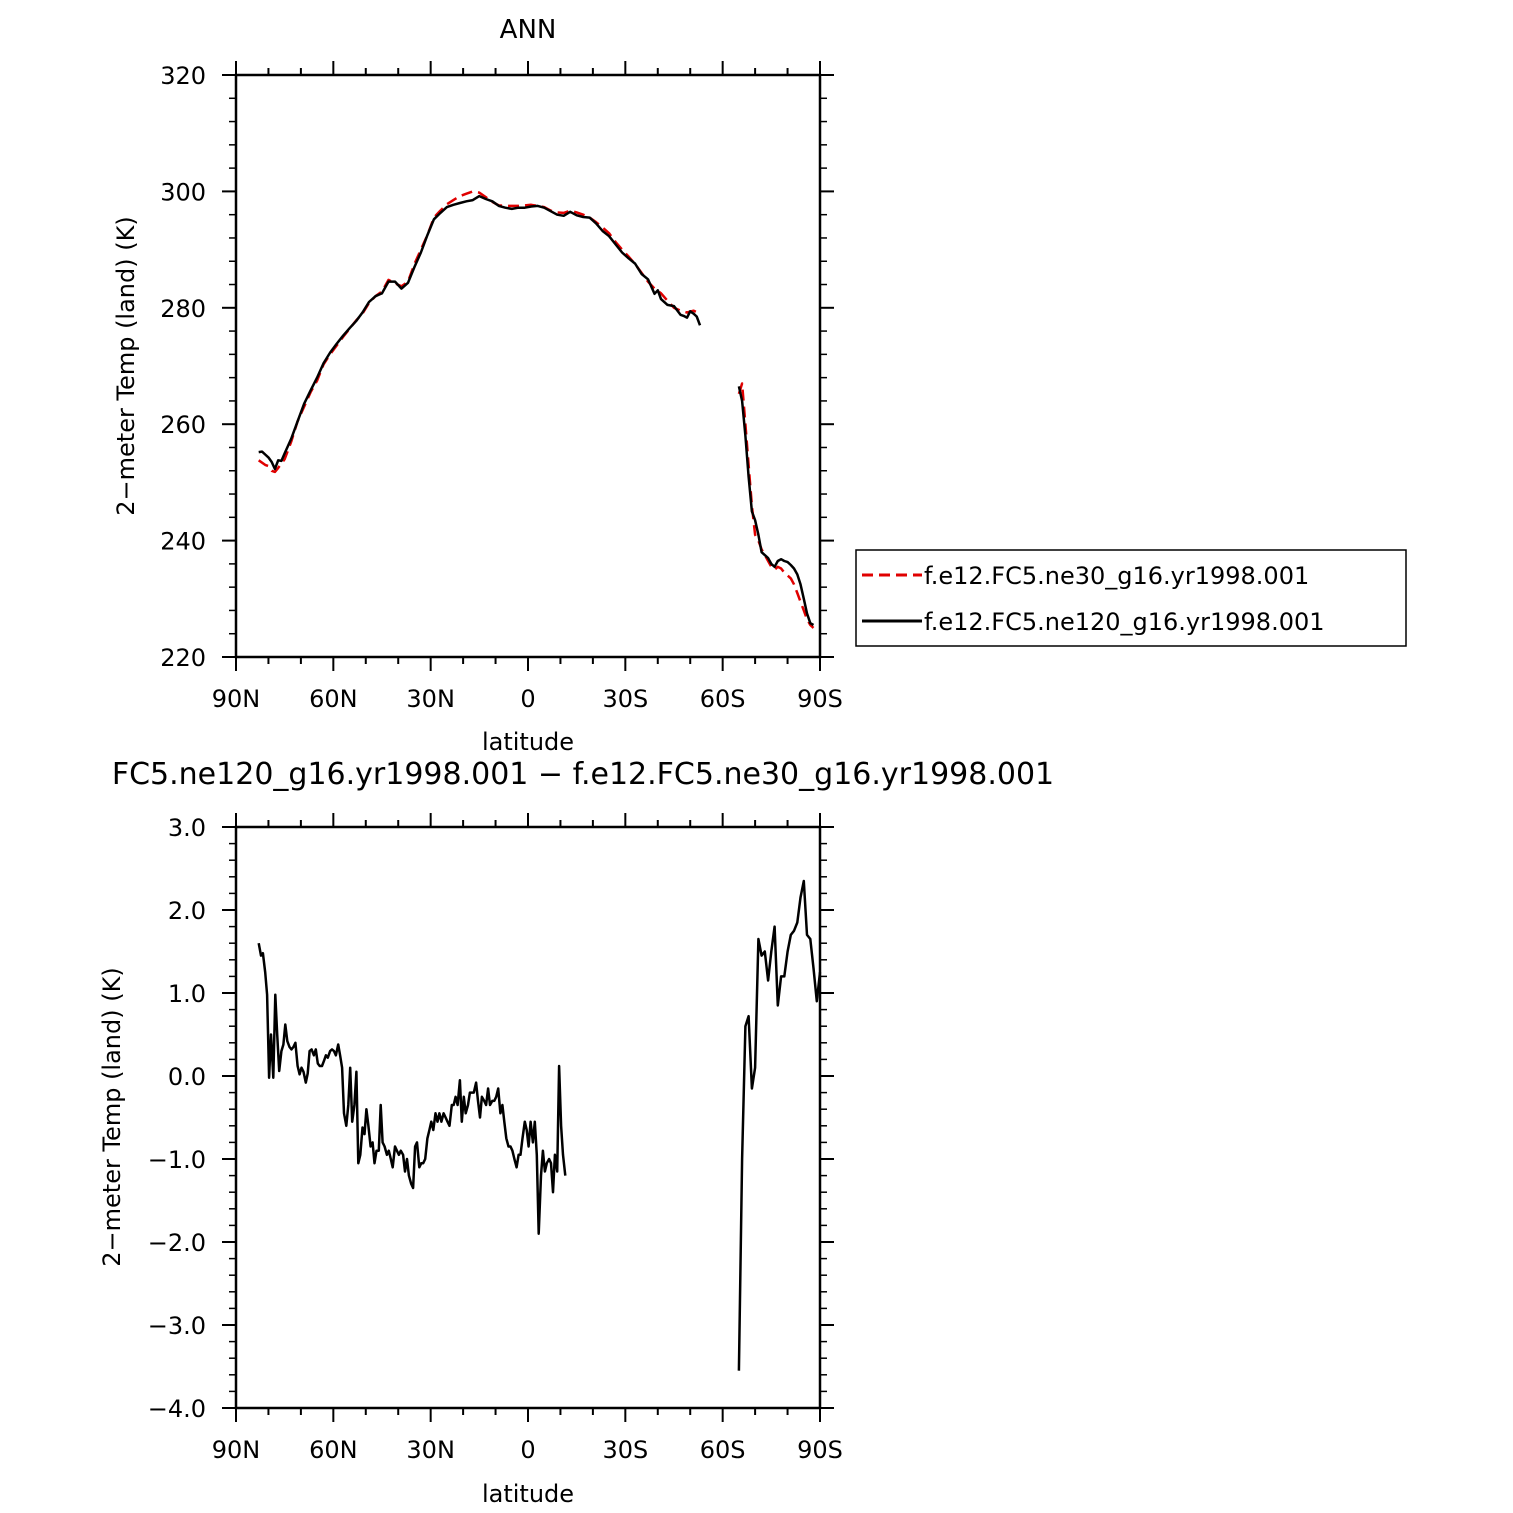 Image resolution: width=1513 pixels, height=1513 pixels. Describe the element at coordinates (528, 30) in the screenshot. I see `chart-title: ANN` at that location.